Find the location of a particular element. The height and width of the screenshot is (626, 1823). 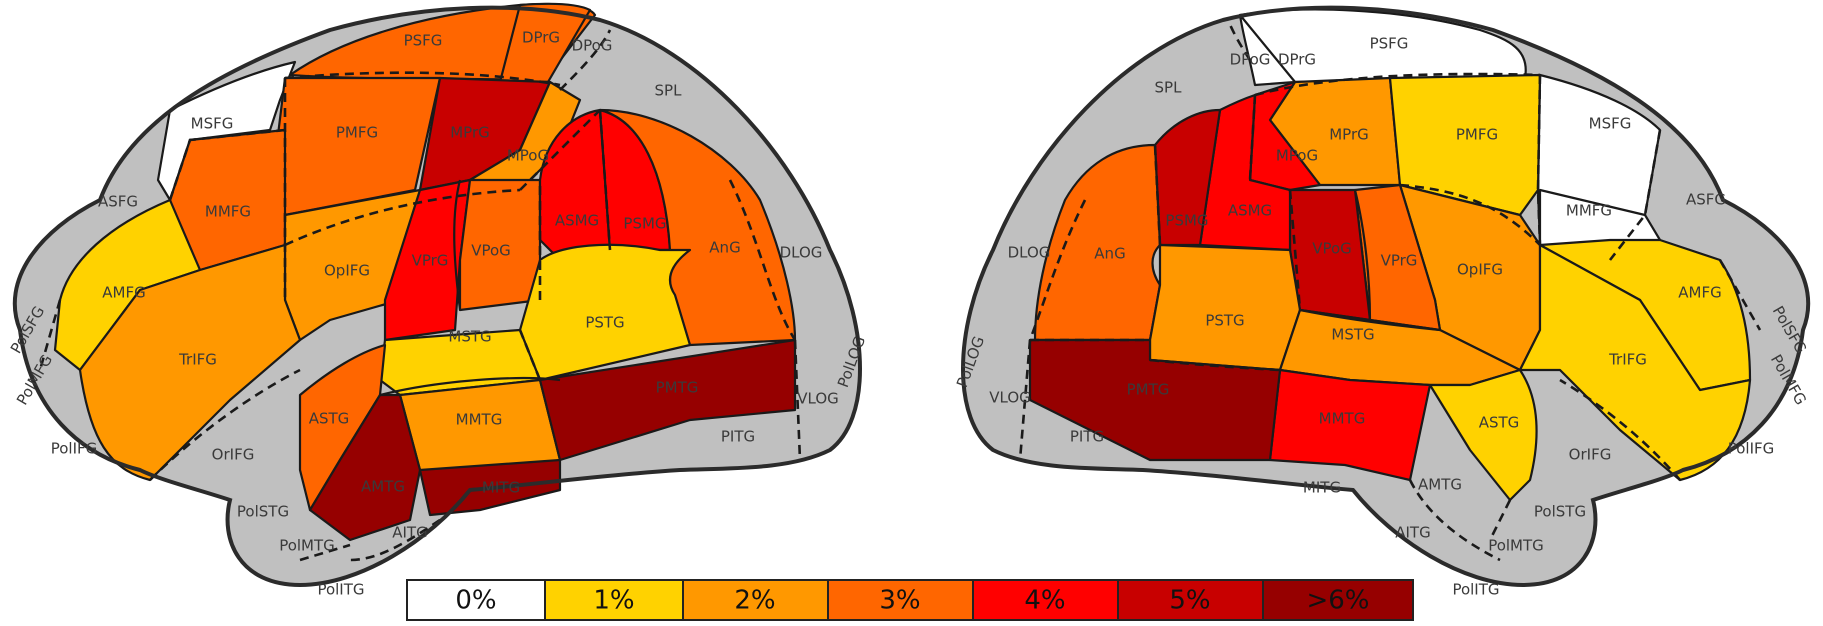

legend: 0% 1% 2% 3% 4% 5% >6% is located at coordinates (910, 600).